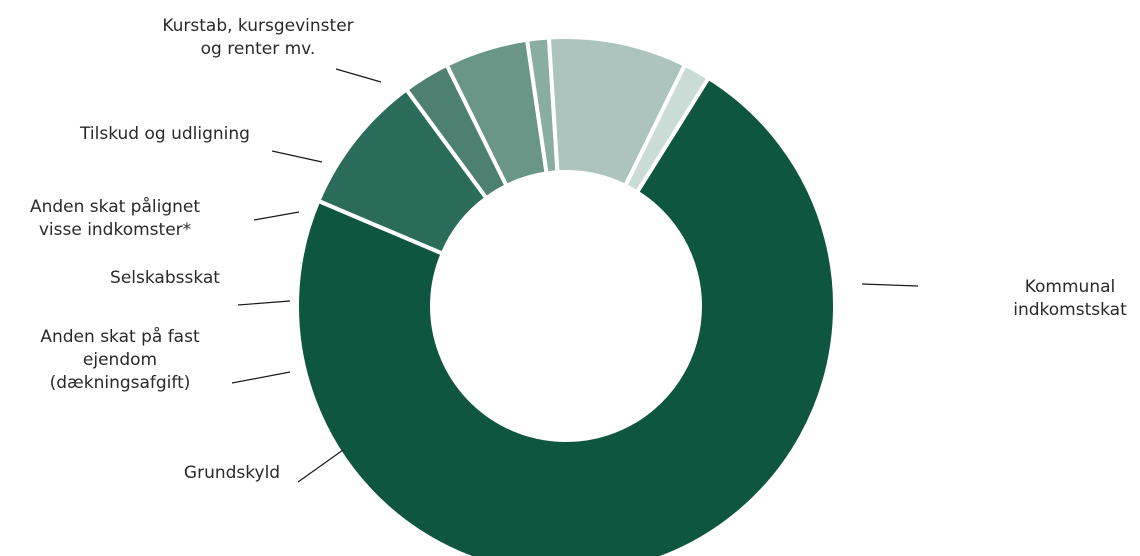 The image size is (1140, 556). Describe the element at coordinates (115, 230) in the screenshot. I see `slice-label-line: visse indkomster*` at that location.